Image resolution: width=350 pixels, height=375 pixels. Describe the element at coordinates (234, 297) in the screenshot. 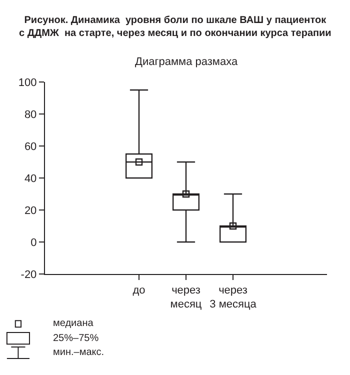

I see `x-tick-label: через 3 месяца` at that location.